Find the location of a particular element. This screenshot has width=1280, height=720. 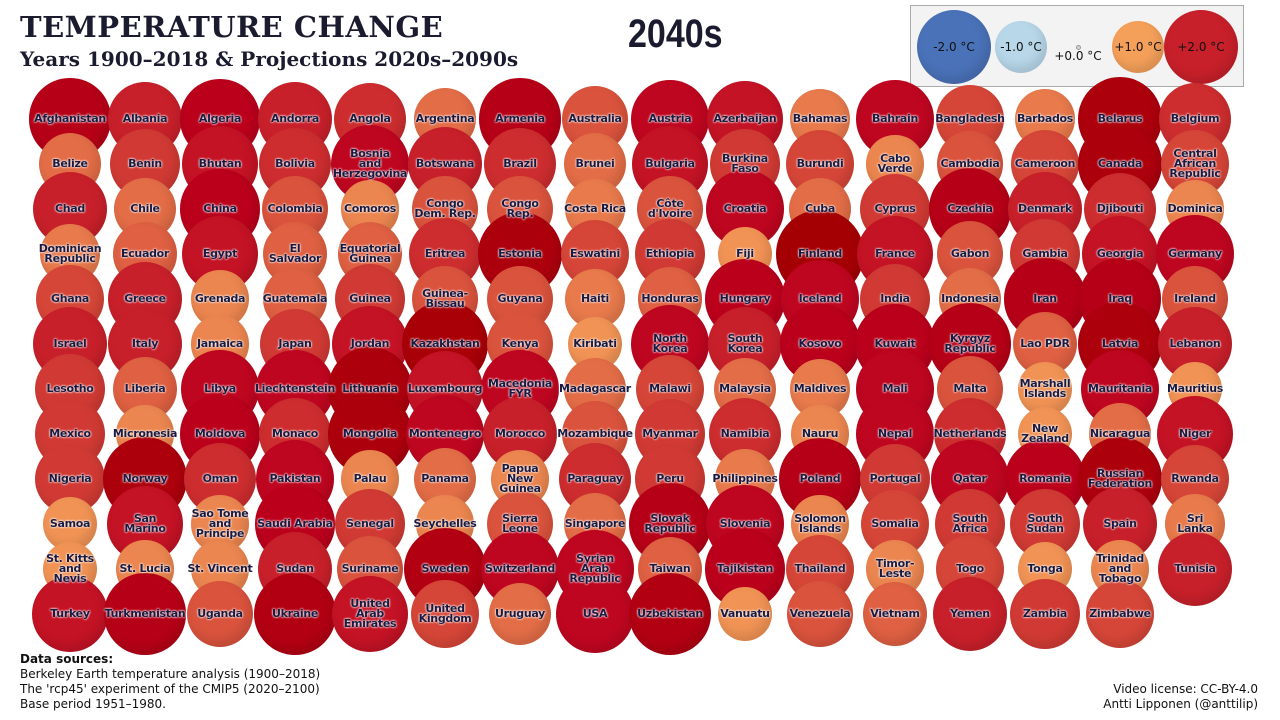

country-label: Lebanon is located at coordinates (1195, 343).